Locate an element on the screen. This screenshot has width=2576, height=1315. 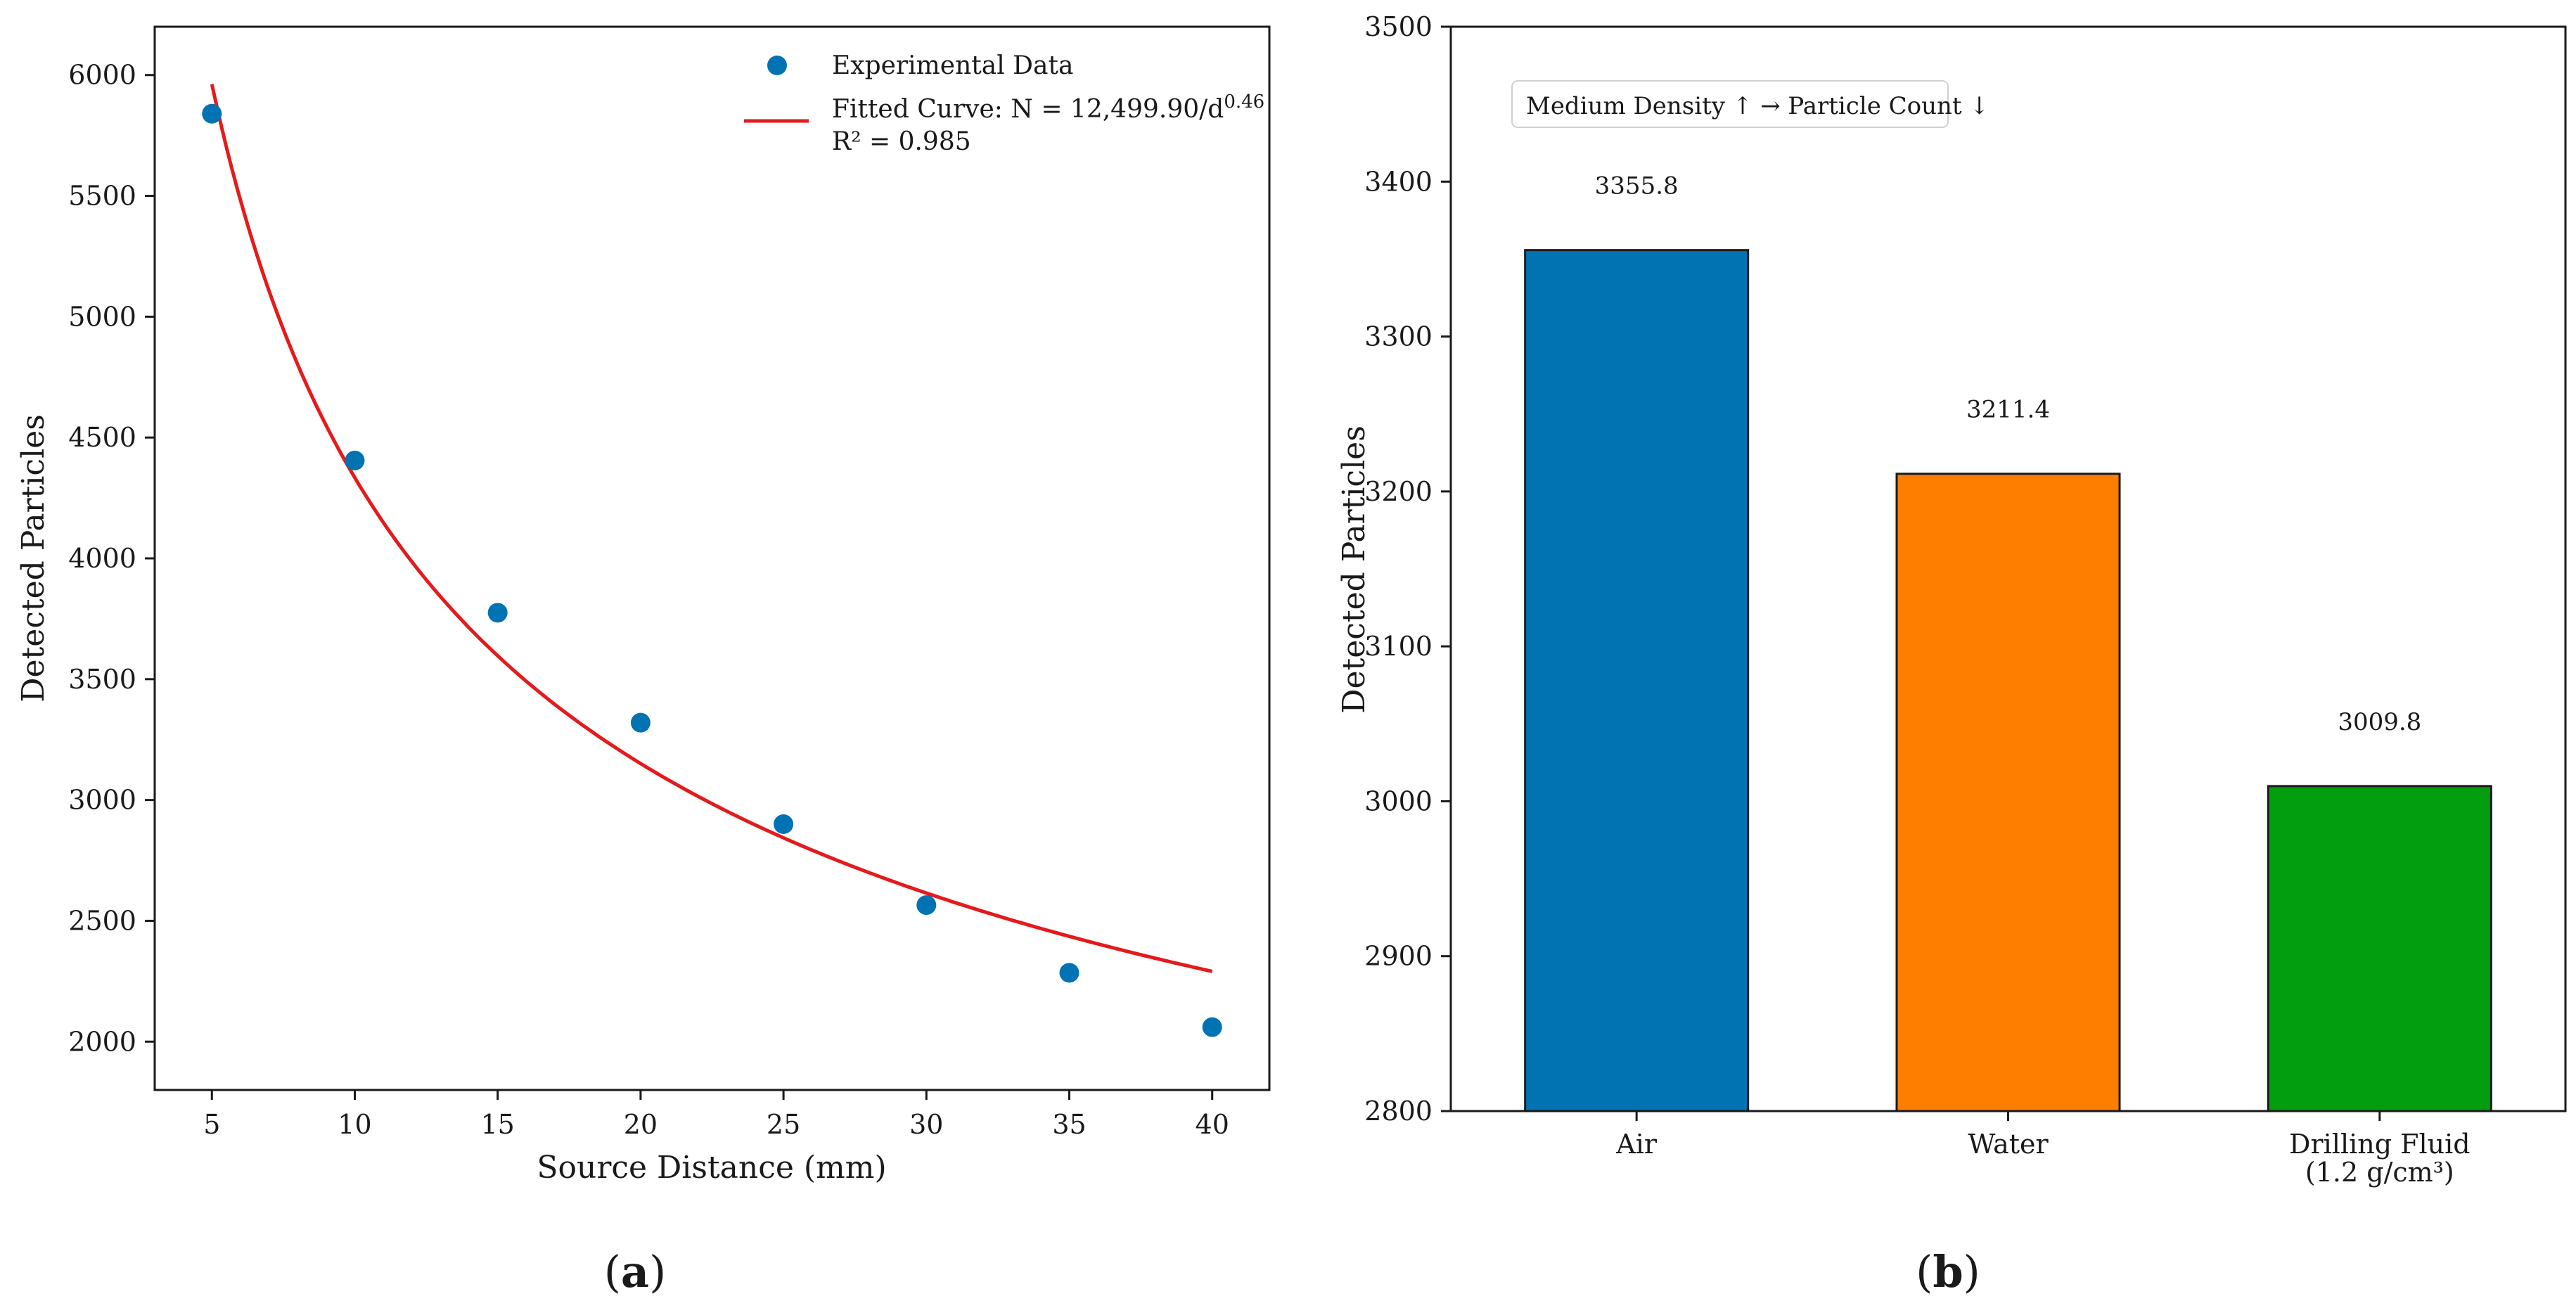
annotation-text: Medium Density ↑ → Particle Count ↓ is located at coordinates (1758, 106).